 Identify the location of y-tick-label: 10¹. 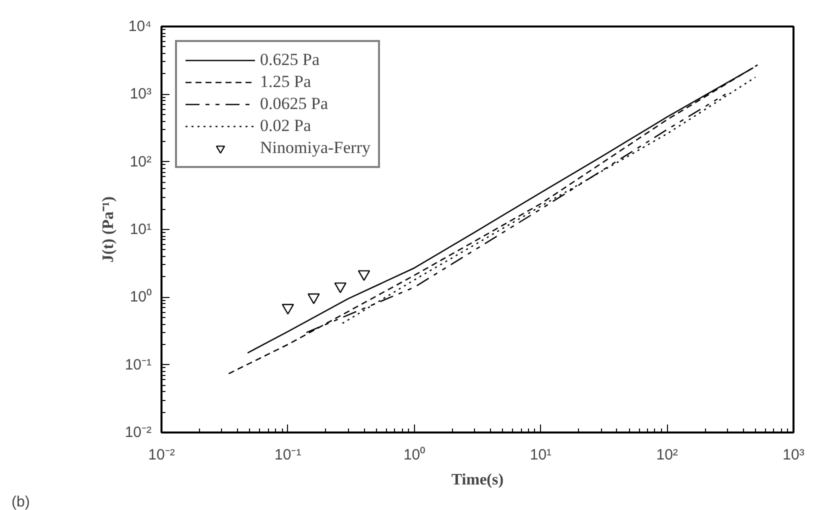
(141, 229).